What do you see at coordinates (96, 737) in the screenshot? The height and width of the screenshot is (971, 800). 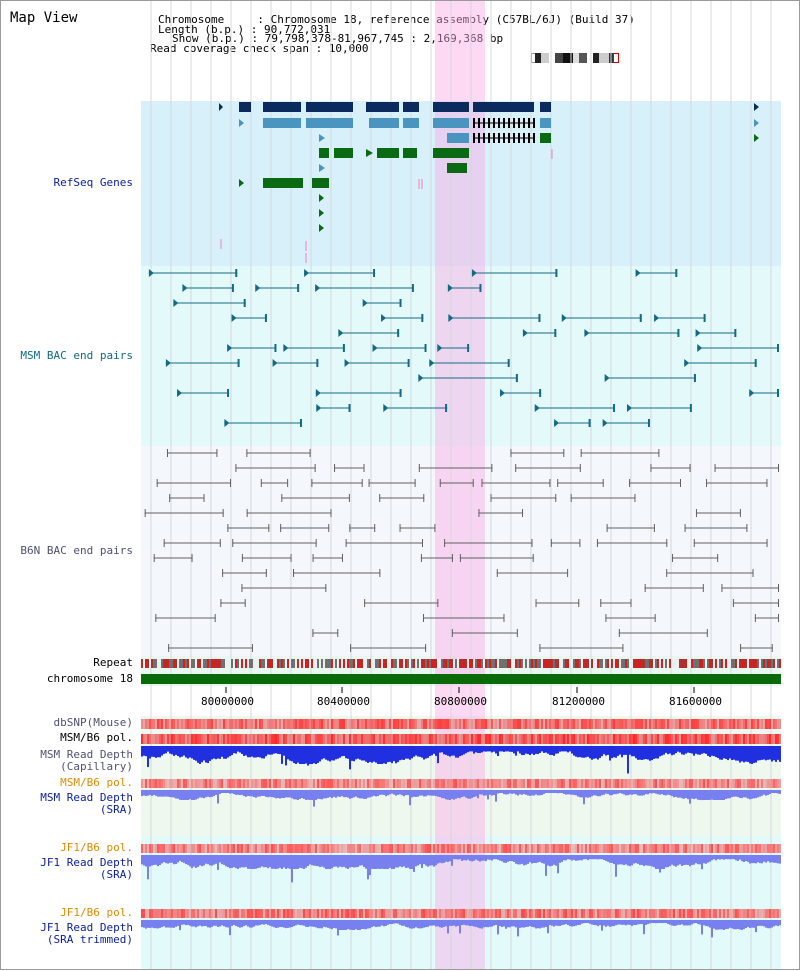 I see `msm-b6-pol-label: MSM/B6 pol.` at bounding box center [96, 737].